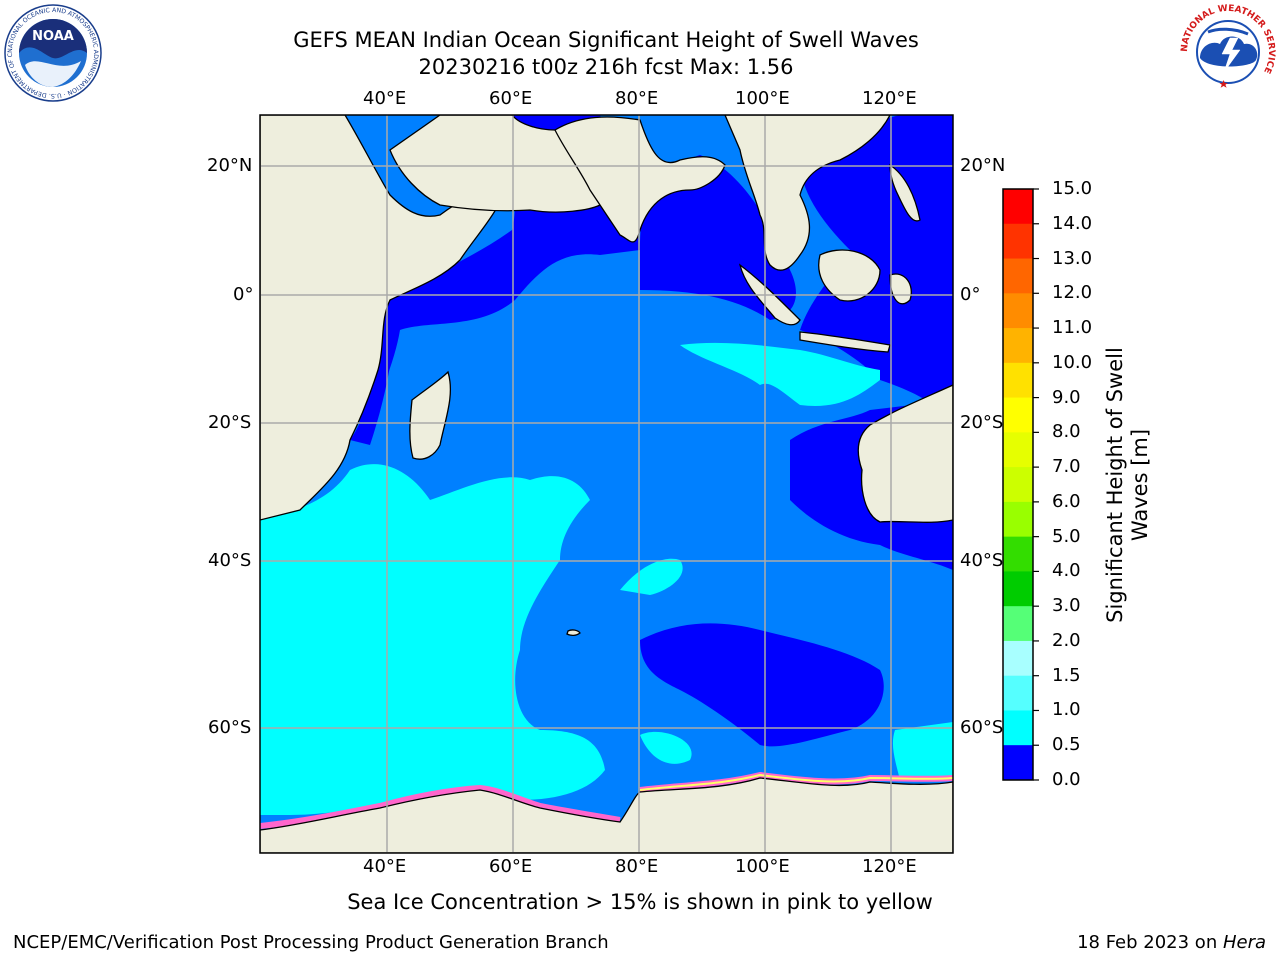 Image resolution: width=1280 pixels, height=960 pixels. Describe the element at coordinates (1066, 536) in the screenshot. I see `colorbar-tick-label: 5.0` at that location.